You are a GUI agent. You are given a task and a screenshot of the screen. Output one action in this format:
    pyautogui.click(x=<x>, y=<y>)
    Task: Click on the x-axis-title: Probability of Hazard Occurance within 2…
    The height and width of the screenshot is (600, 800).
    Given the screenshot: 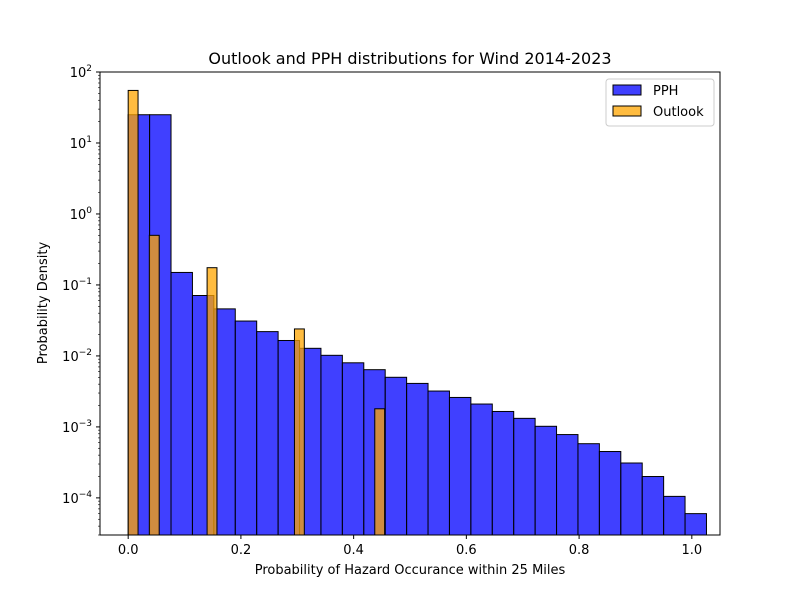 What is the action you would take?
    pyautogui.click(x=410, y=570)
    